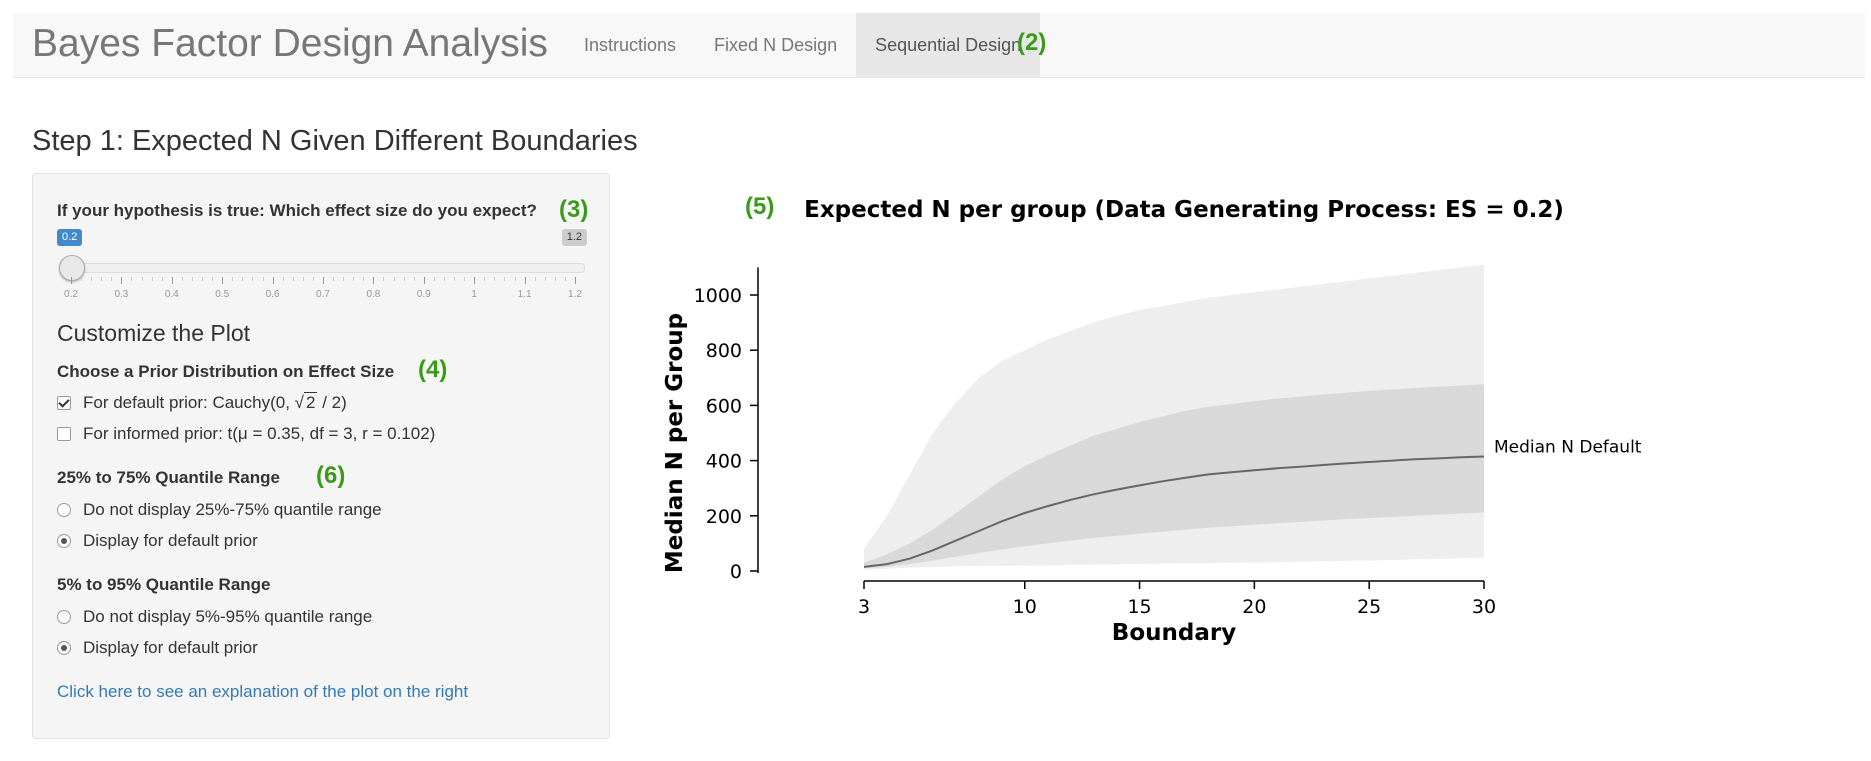  I want to click on annotation-4: (4), so click(433, 369).